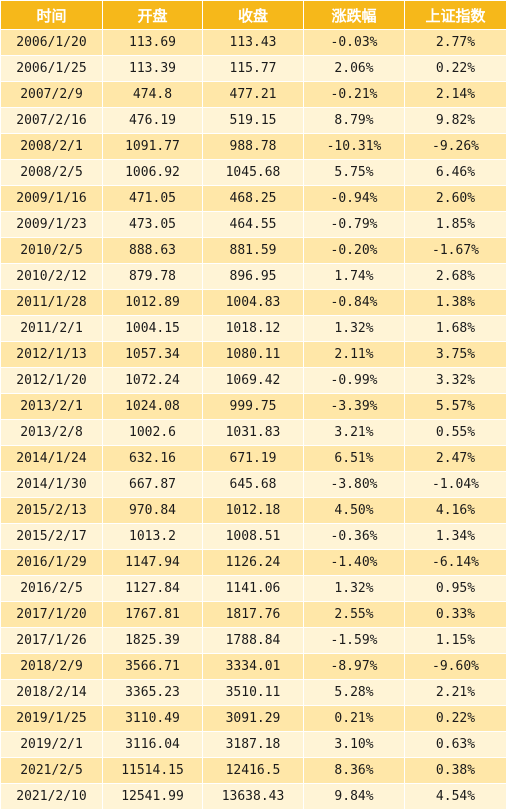 The image size is (506, 810). What do you see at coordinates (153, 745) in the screenshot?
I see `cell-open: 3116.04` at bounding box center [153, 745].